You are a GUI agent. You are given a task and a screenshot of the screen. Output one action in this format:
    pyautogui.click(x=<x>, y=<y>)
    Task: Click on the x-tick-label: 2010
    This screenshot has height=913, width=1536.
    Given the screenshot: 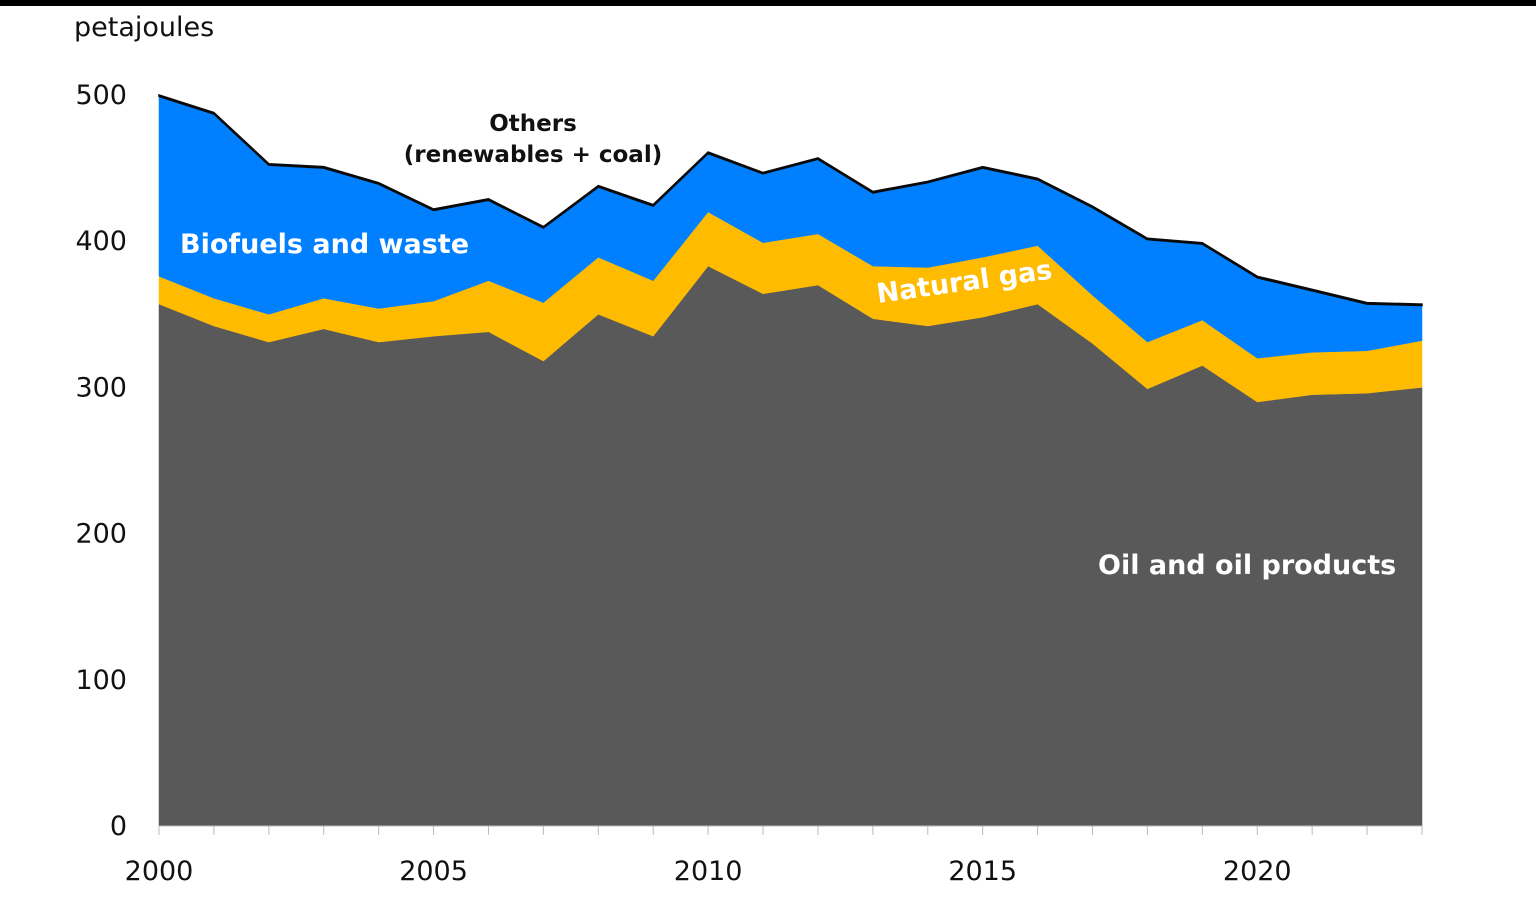 What is the action you would take?
    pyautogui.click(x=708, y=871)
    